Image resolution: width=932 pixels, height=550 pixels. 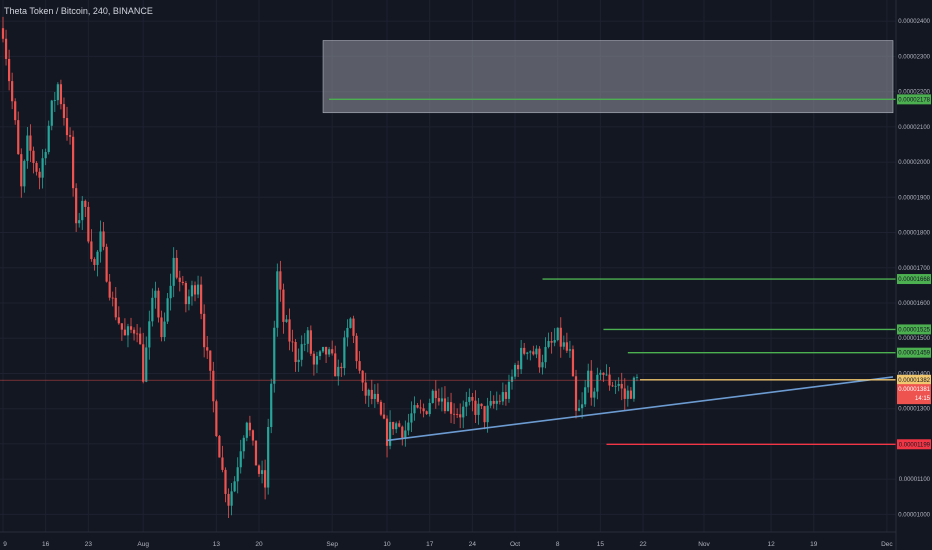 What do you see at coordinates (814, 544) in the screenshot?
I see `x-tick-label: 19` at bounding box center [814, 544].